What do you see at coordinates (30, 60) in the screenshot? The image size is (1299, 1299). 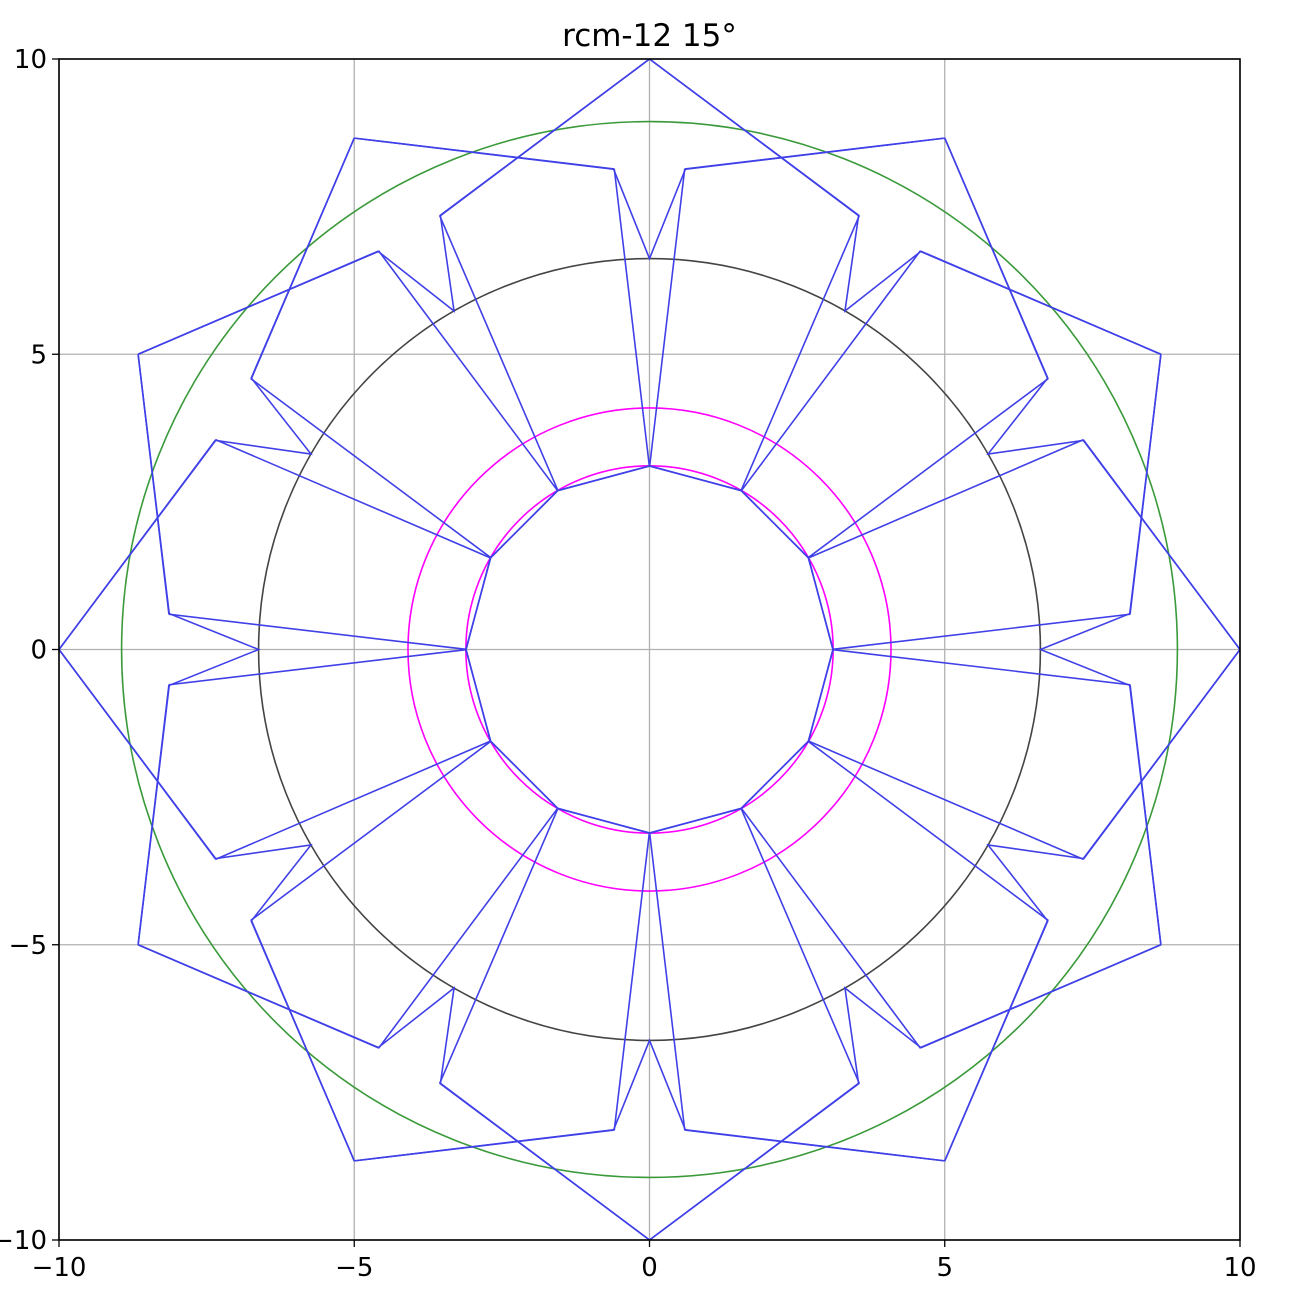 I see `y-tick-label: 10` at bounding box center [30, 60].